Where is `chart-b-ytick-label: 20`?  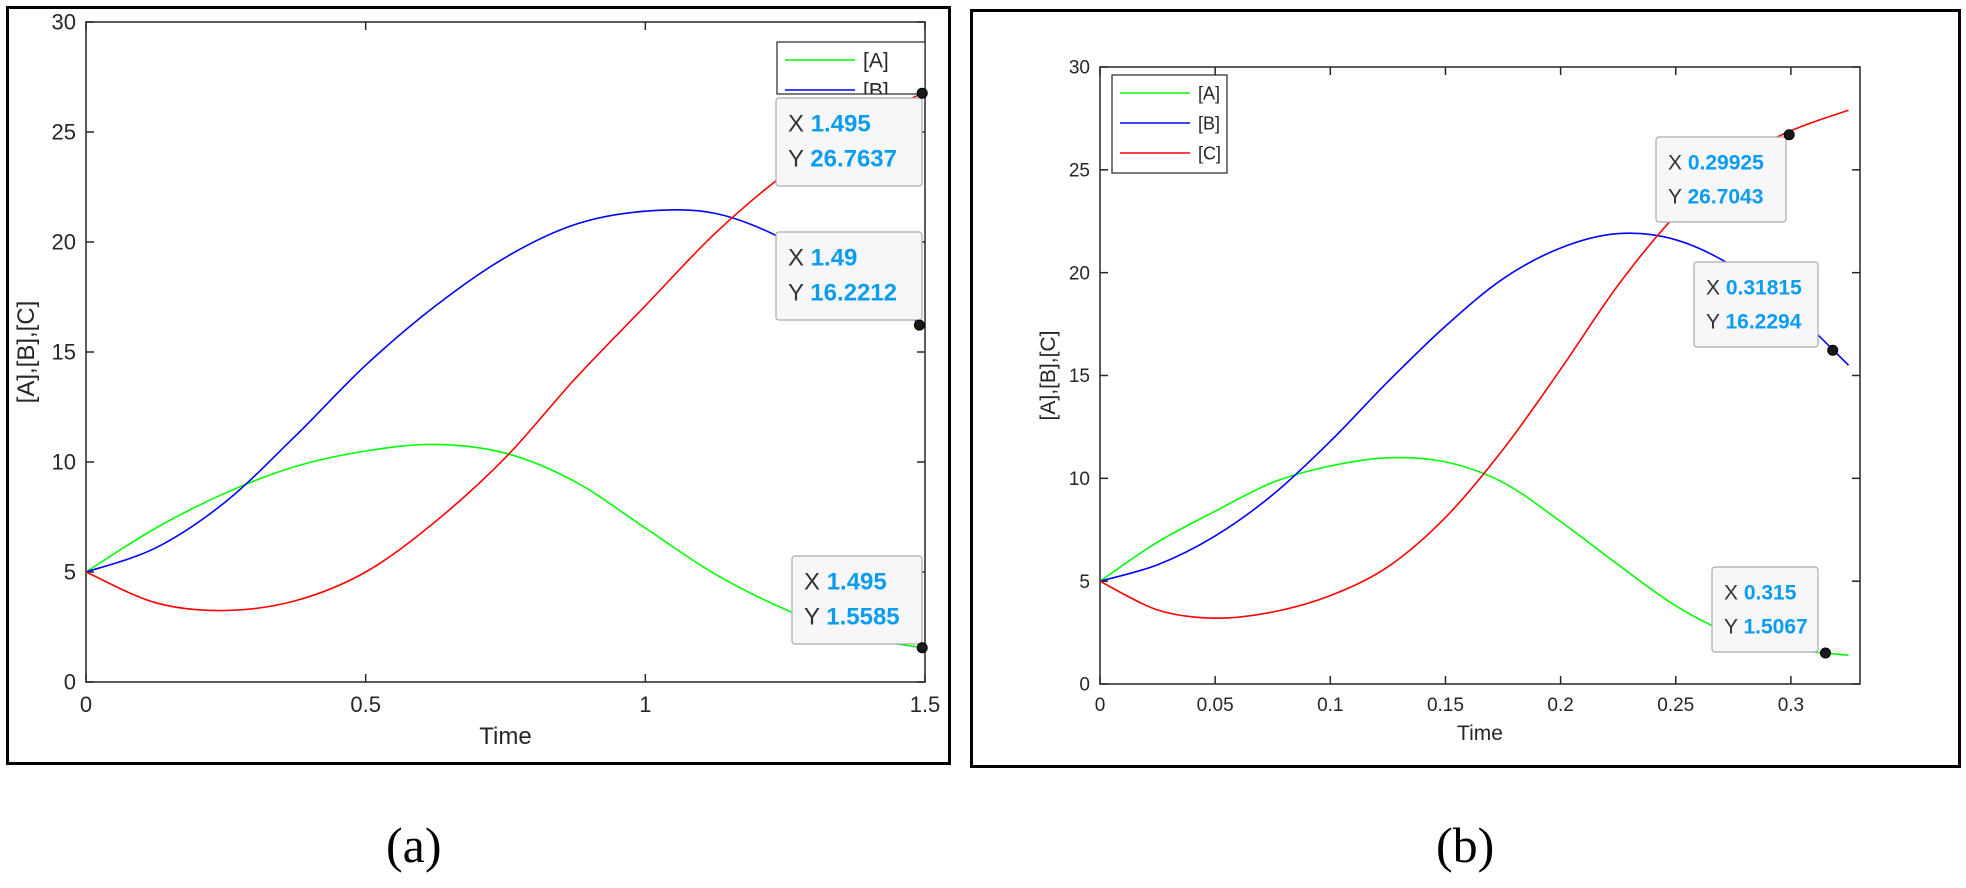 chart-b-ytick-label: 20 is located at coordinates (1079, 273).